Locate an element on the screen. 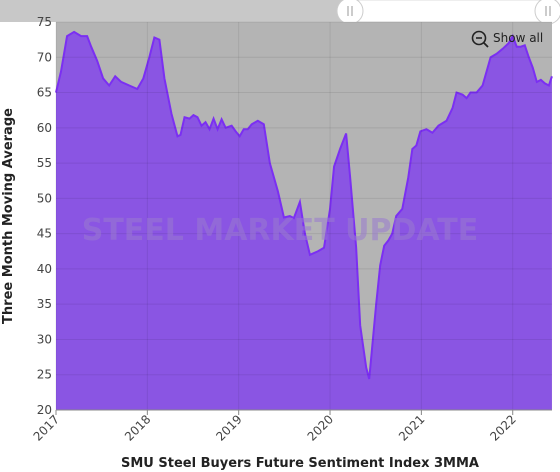  x-tick-label: 2017 is located at coordinates (46, 427).